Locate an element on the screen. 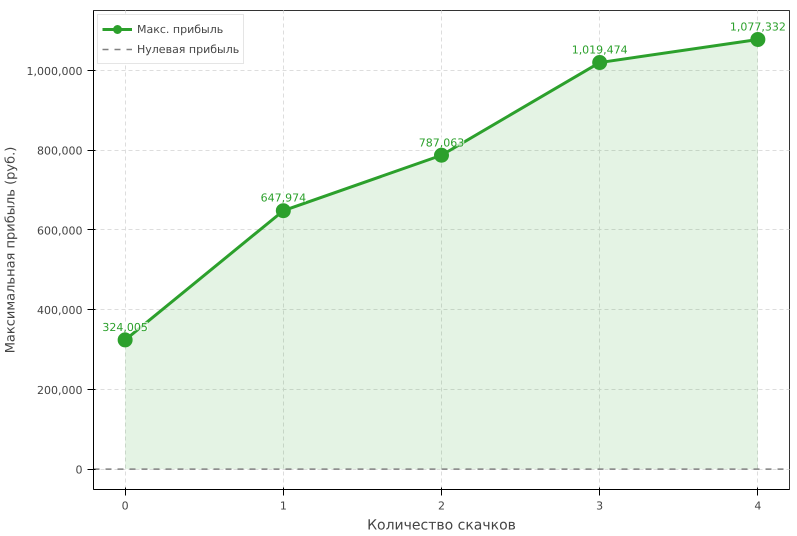 Image resolution: width=797 pixels, height=536 pixels. x-tick-label: 4 is located at coordinates (758, 506).